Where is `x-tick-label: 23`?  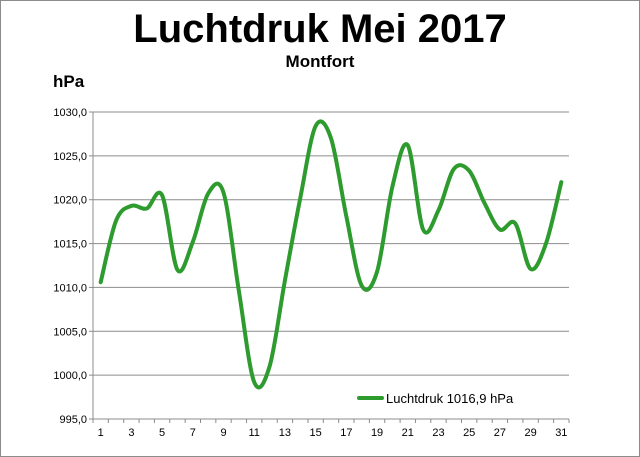 x-tick-label: 23 is located at coordinates (438, 433).